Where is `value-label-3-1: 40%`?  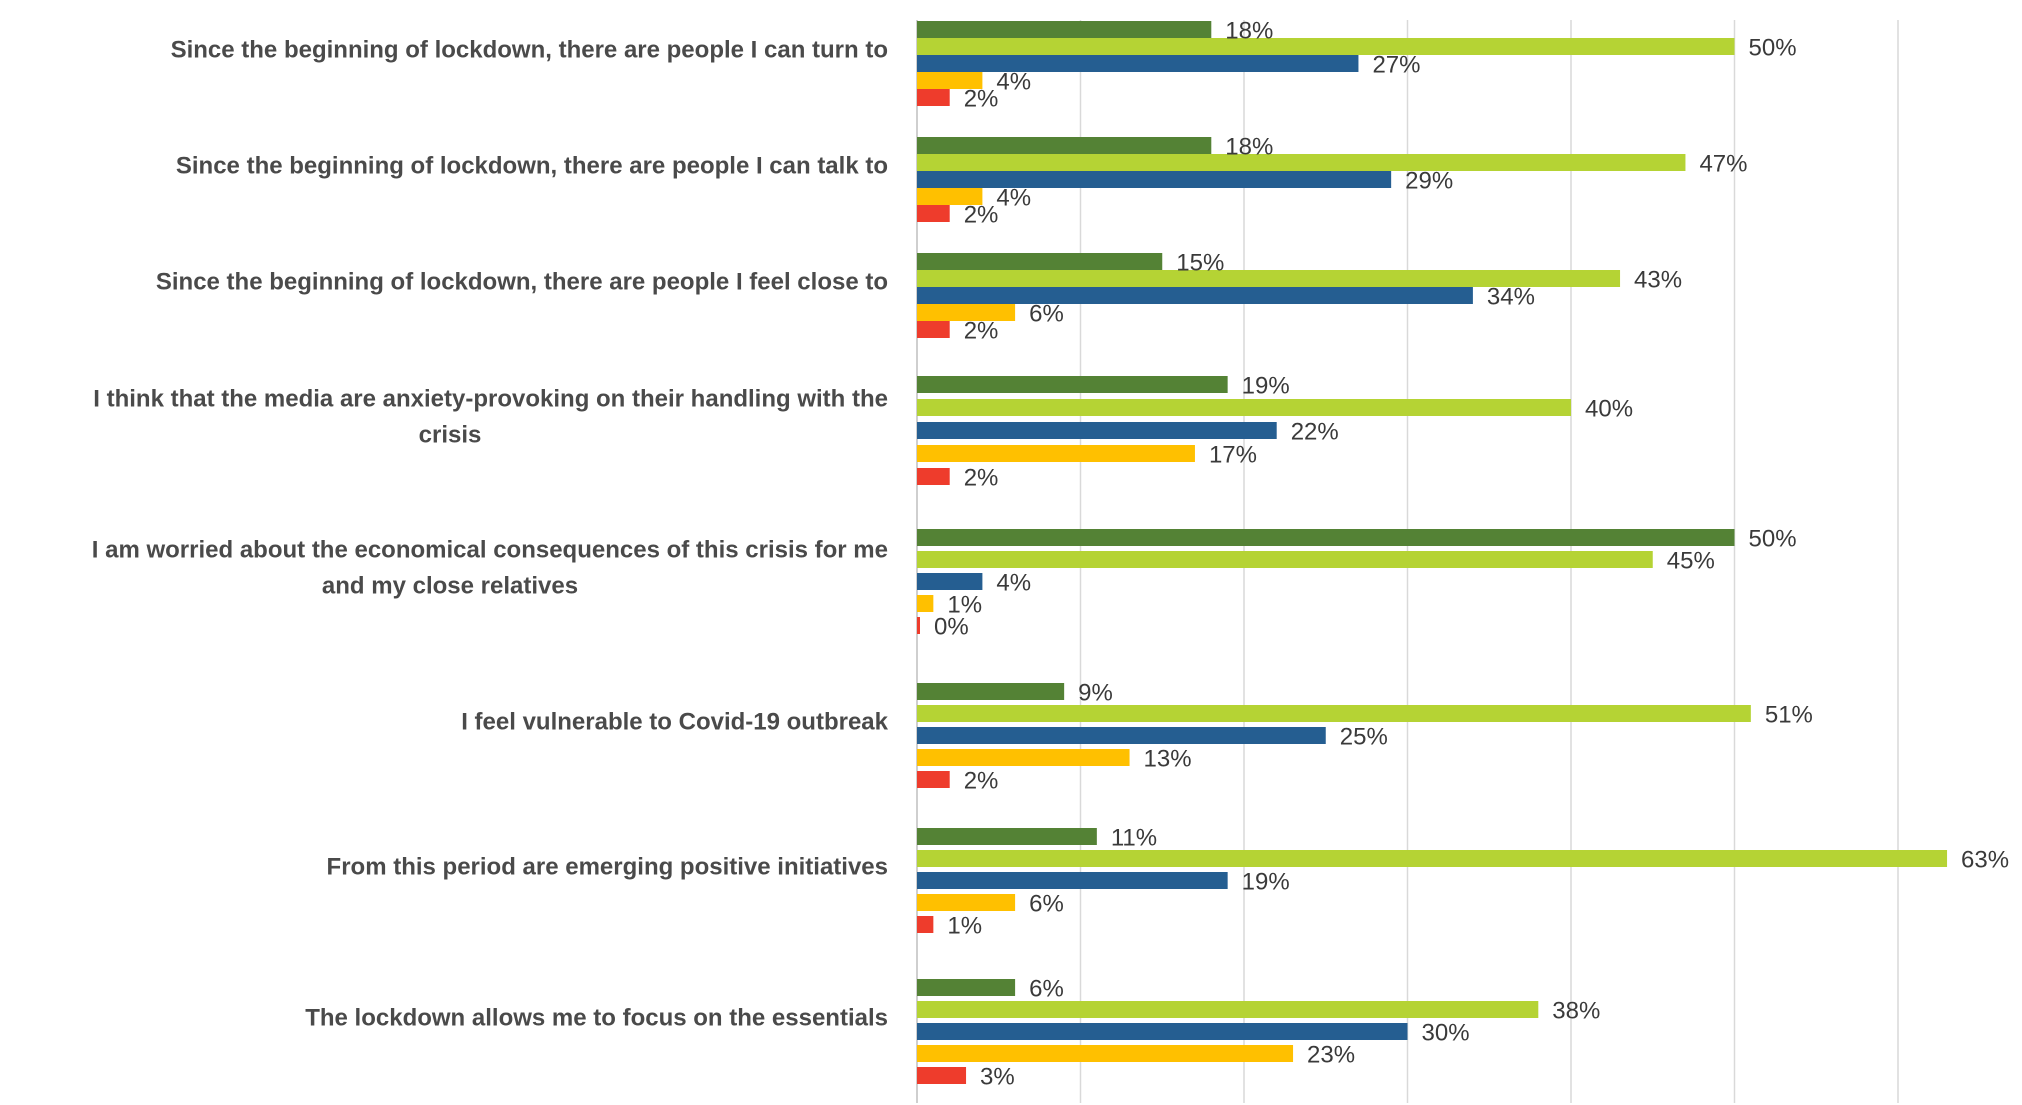
value-label-3-1: 40% is located at coordinates (1609, 409).